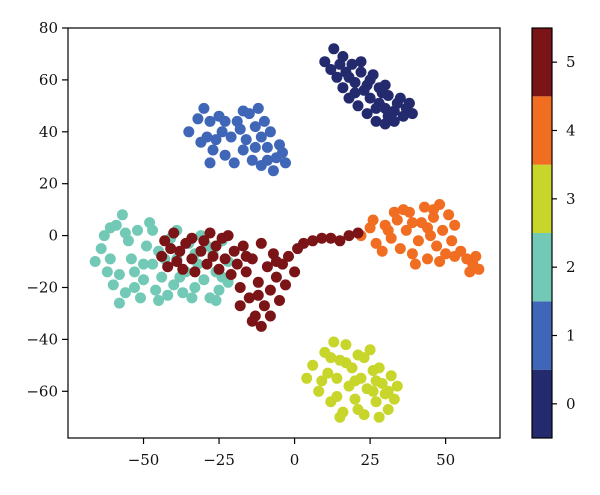 This screenshot has width=600, height=495. What do you see at coordinates (48, 184) in the screenshot?
I see `y-tick-label: 20` at bounding box center [48, 184].